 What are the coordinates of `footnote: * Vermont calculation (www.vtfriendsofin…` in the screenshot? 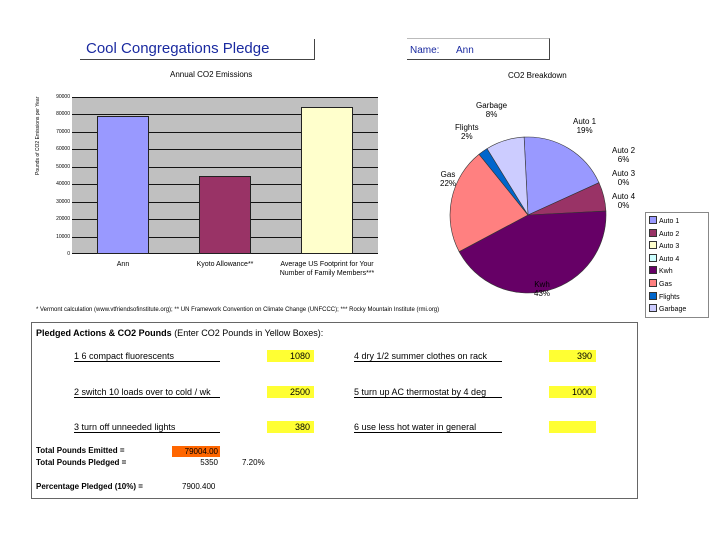 It's located at (238, 310).